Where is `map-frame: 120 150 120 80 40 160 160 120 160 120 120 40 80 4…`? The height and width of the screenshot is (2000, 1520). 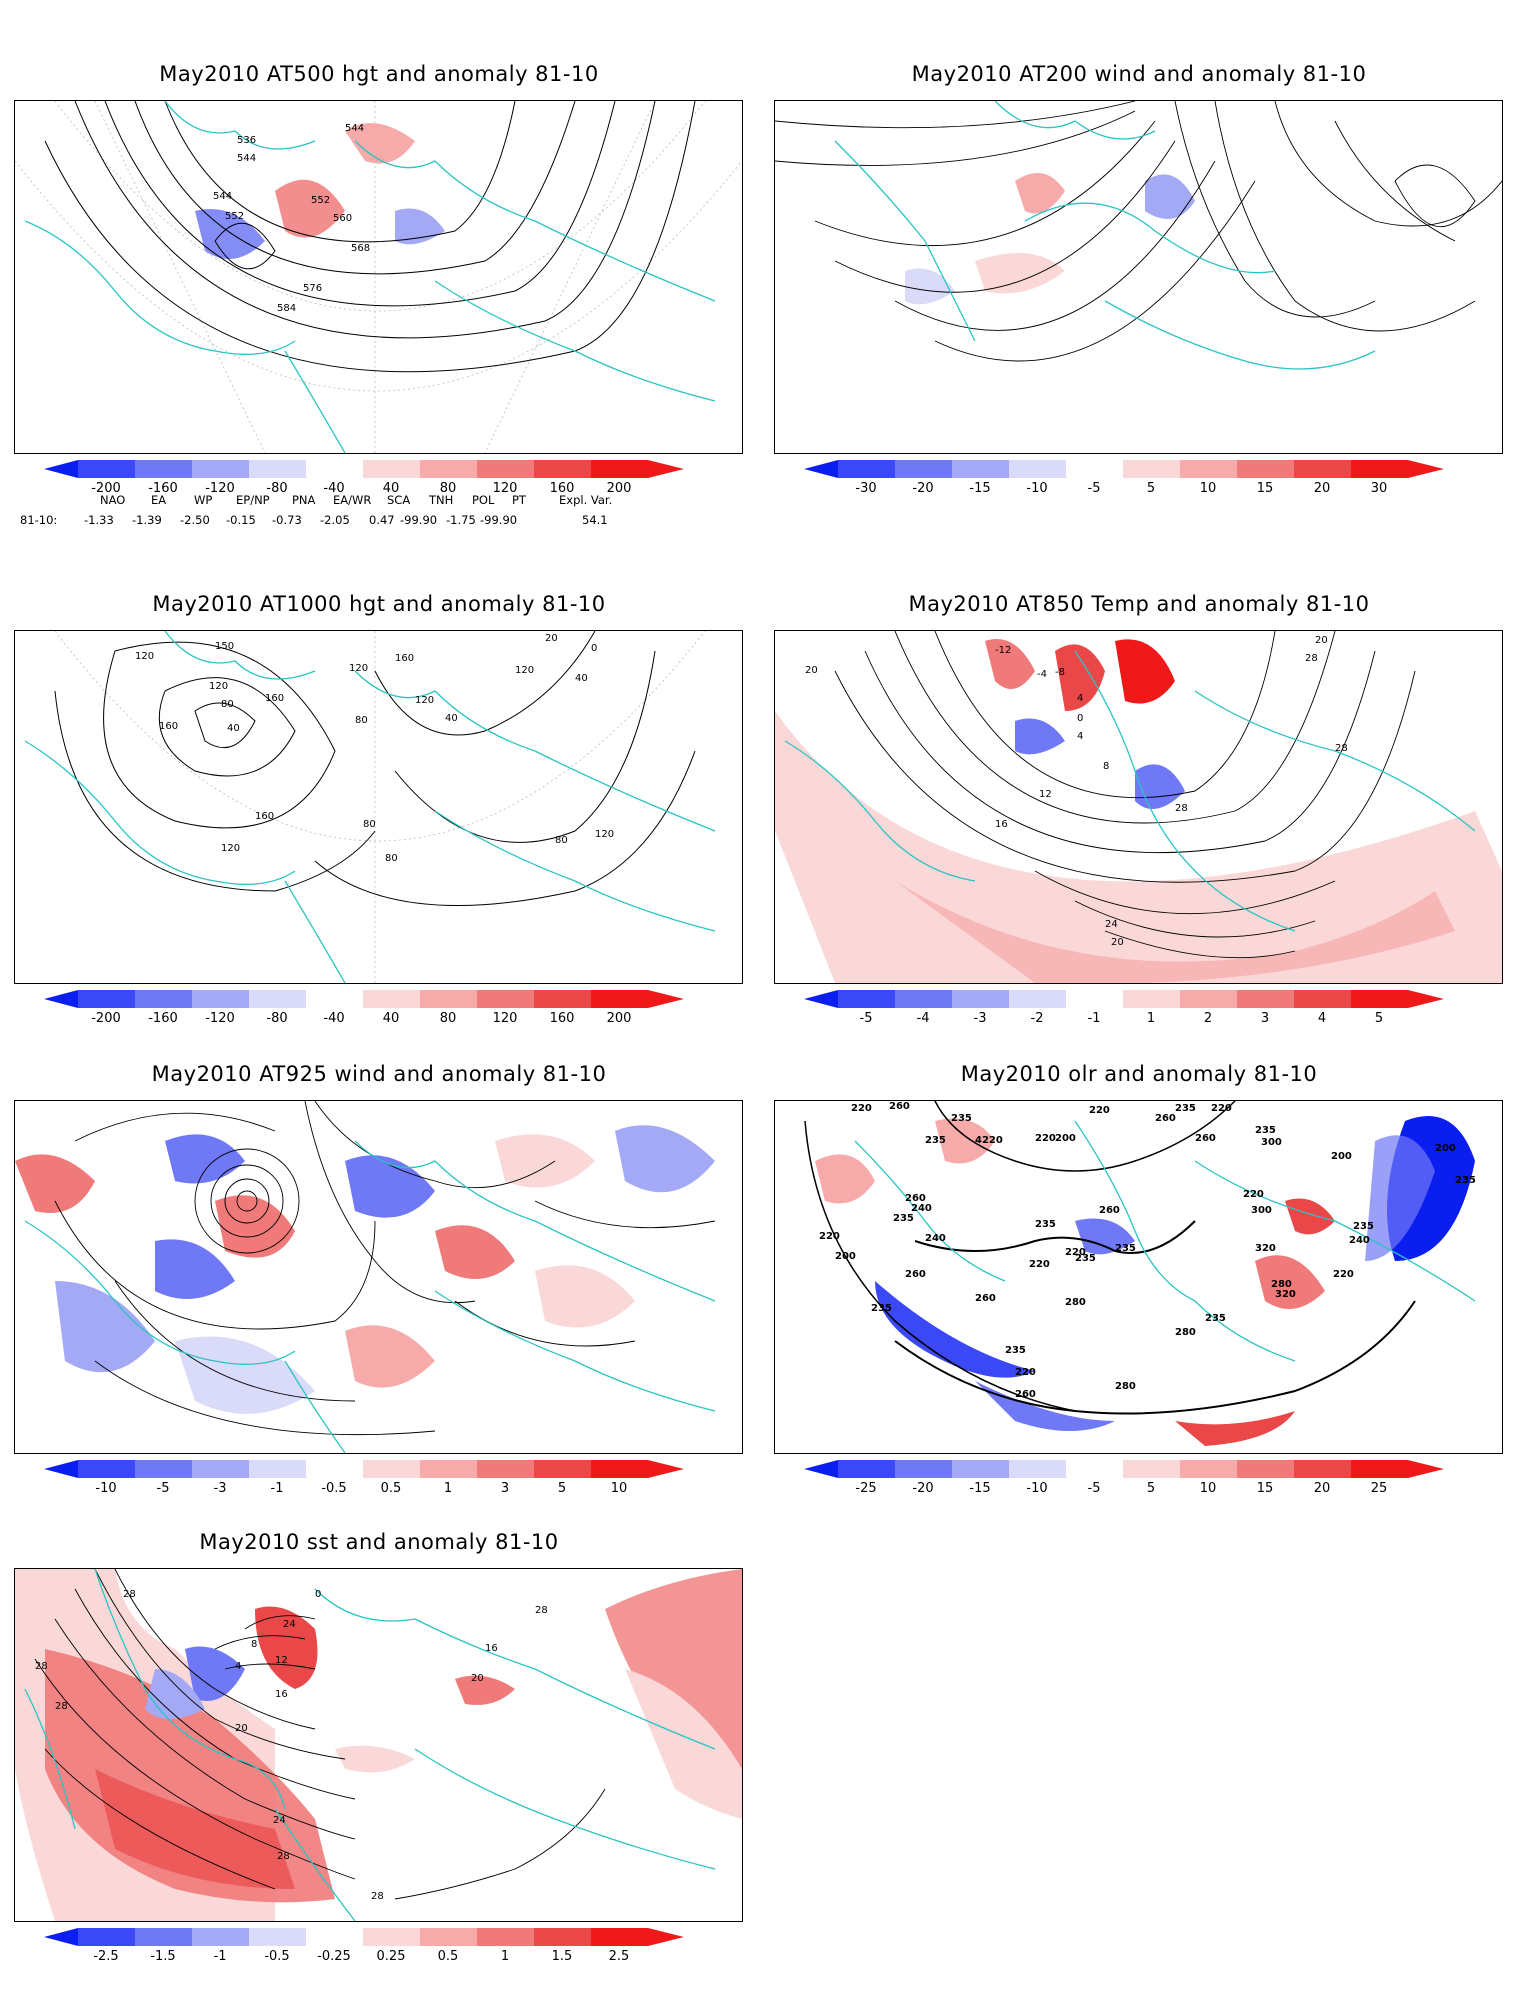 map-frame: 120 150 120 80 40 160 160 120 160 120 120 40 80 4… is located at coordinates (378, 807).